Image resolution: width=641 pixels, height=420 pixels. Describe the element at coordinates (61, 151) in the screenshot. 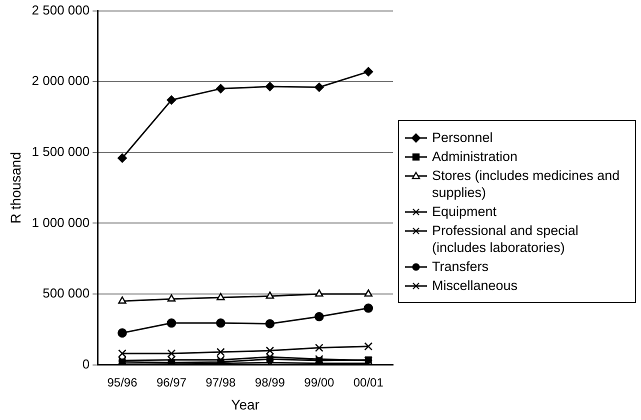

I see `y-tick-label: 1 500 000` at that location.